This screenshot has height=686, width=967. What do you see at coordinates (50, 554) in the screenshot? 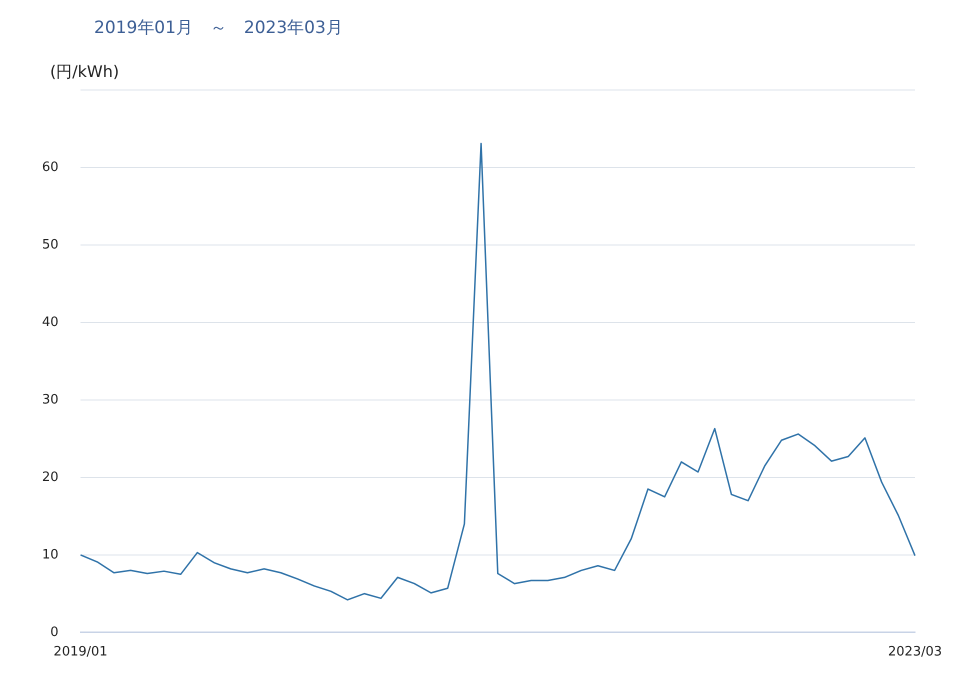
I see `y-tick-label: 10` at bounding box center [50, 554].